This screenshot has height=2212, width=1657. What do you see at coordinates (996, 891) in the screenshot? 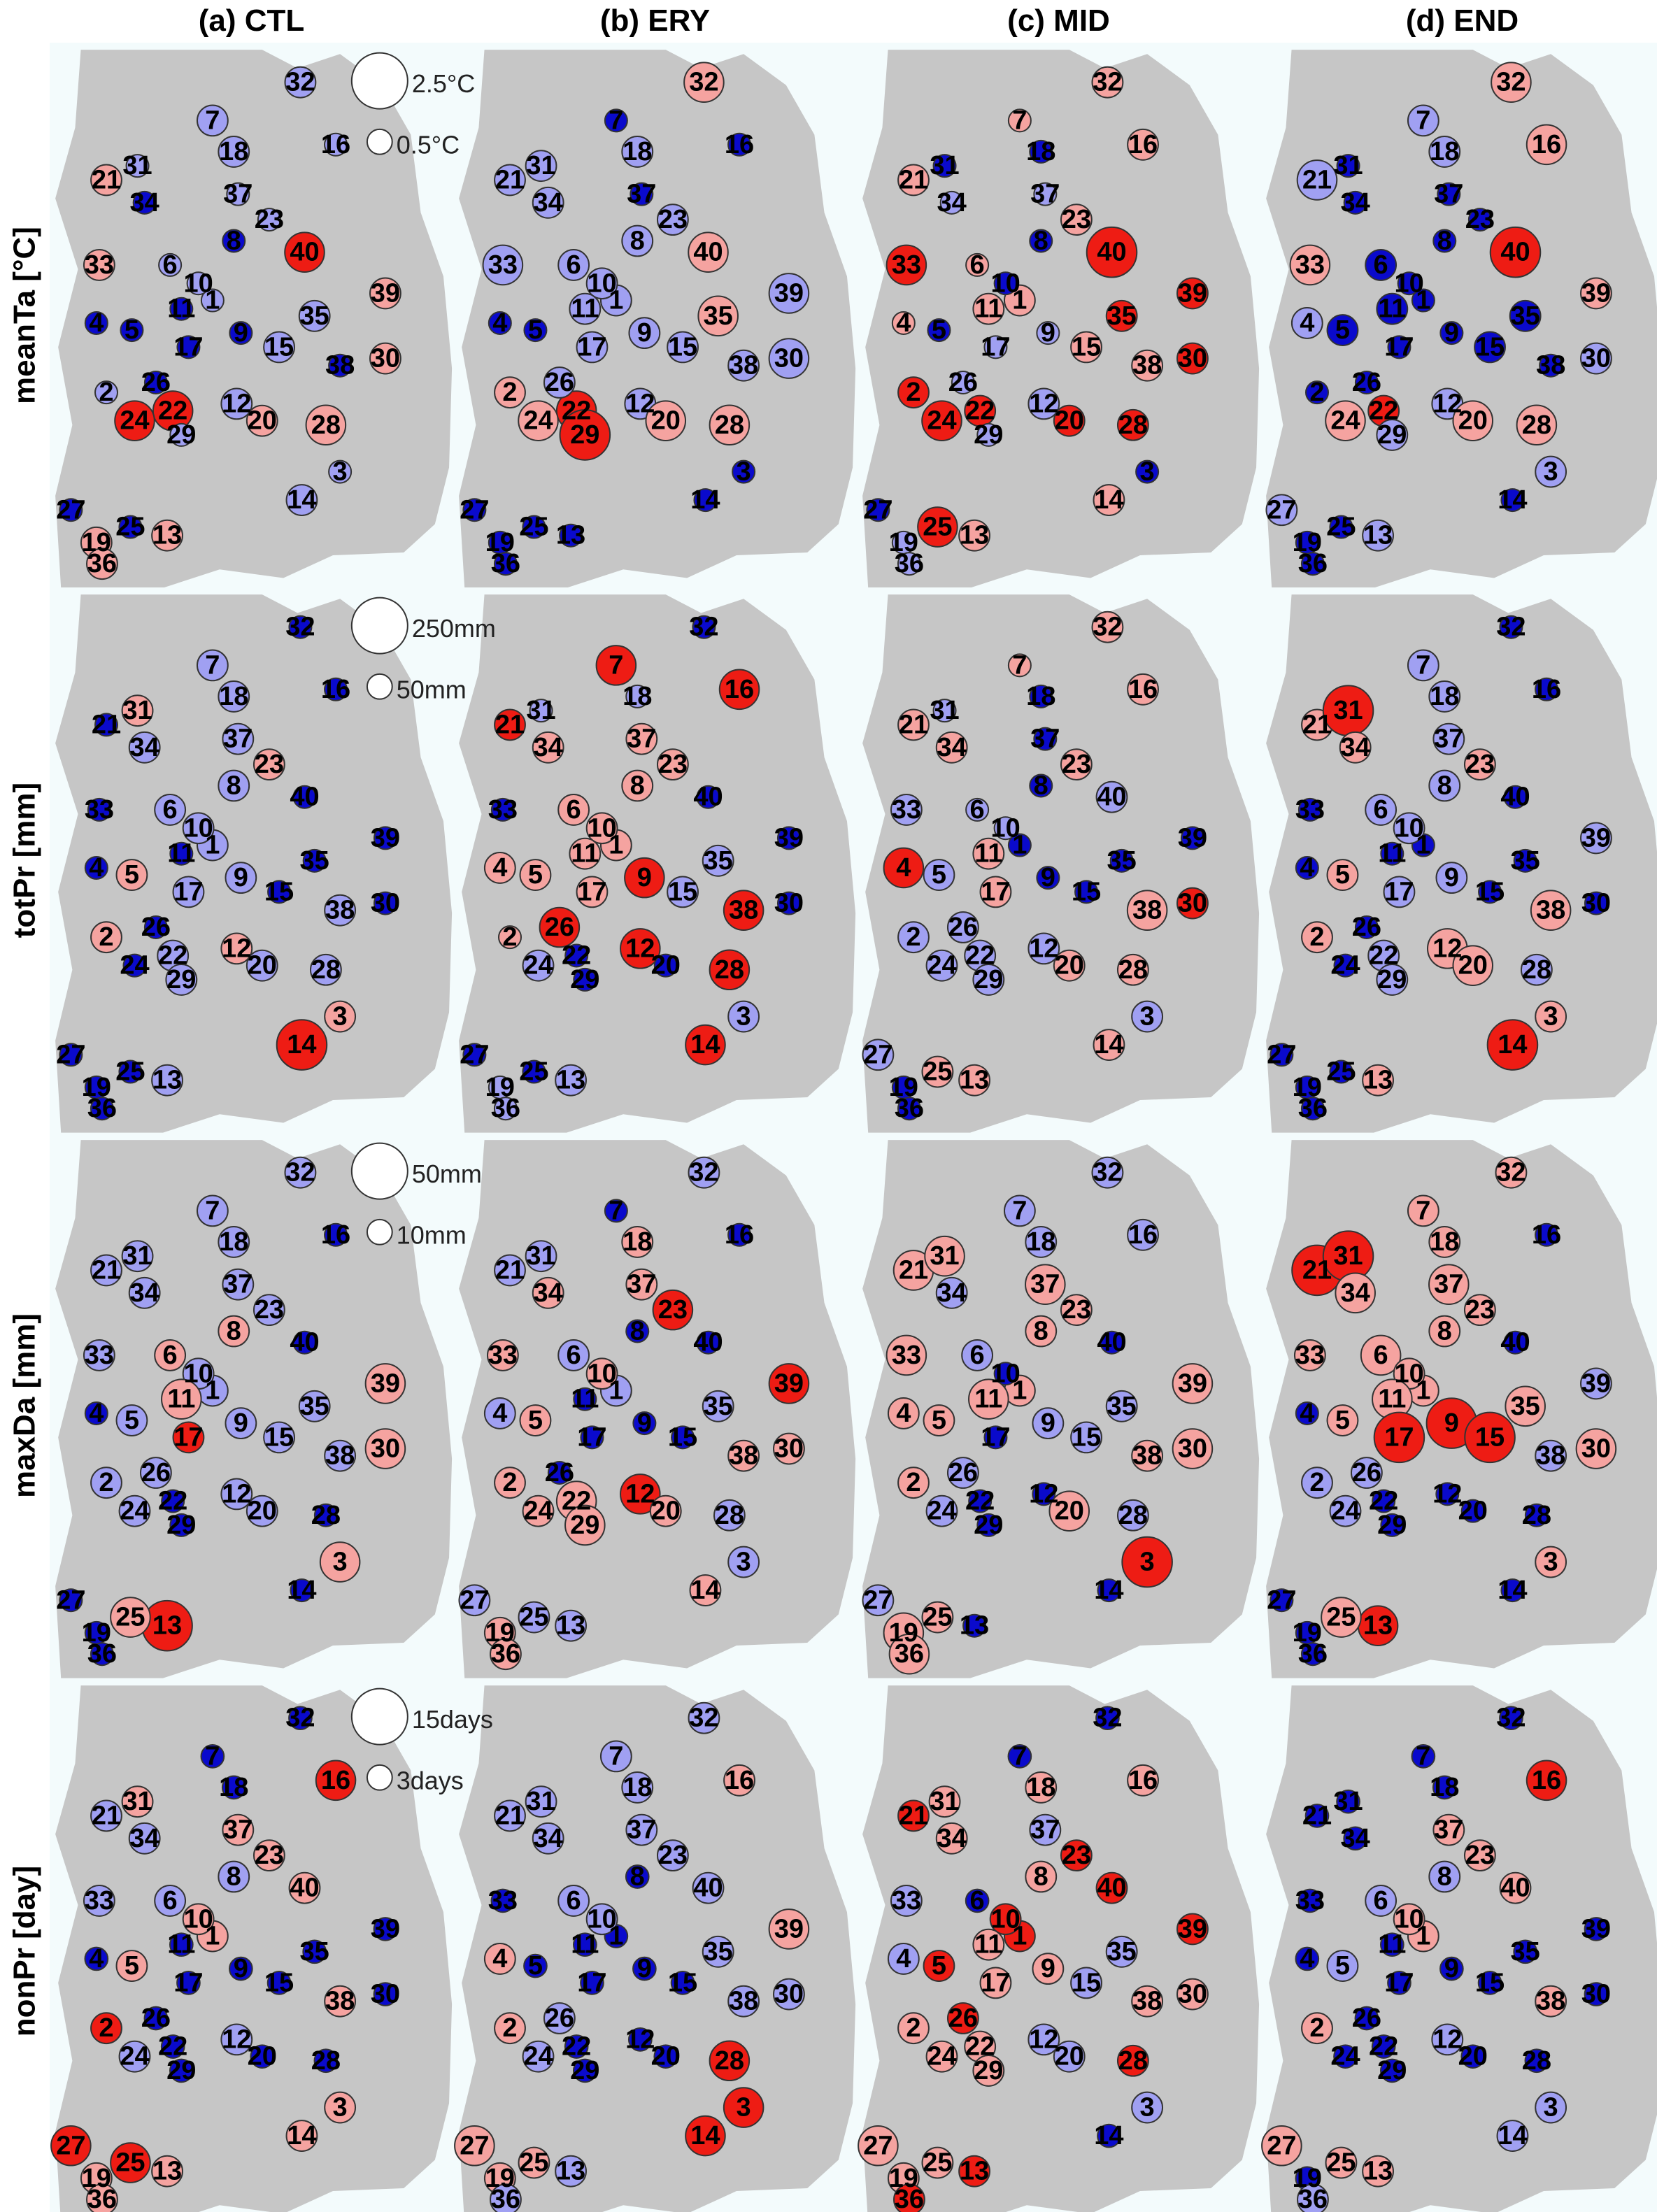
I see `station-label: 17` at bounding box center [996, 891].